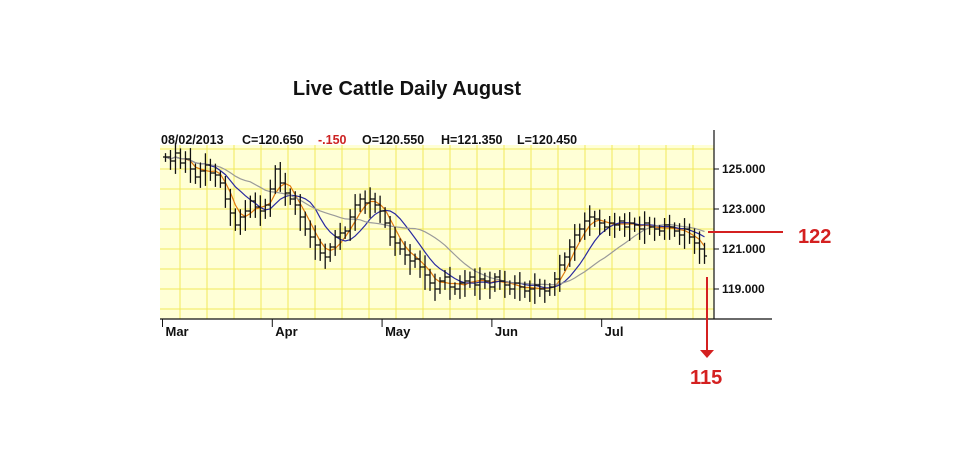 The height and width of the screenshot is (463, 961). I want to click on down-arrow-head-icon, so click(707, 354).